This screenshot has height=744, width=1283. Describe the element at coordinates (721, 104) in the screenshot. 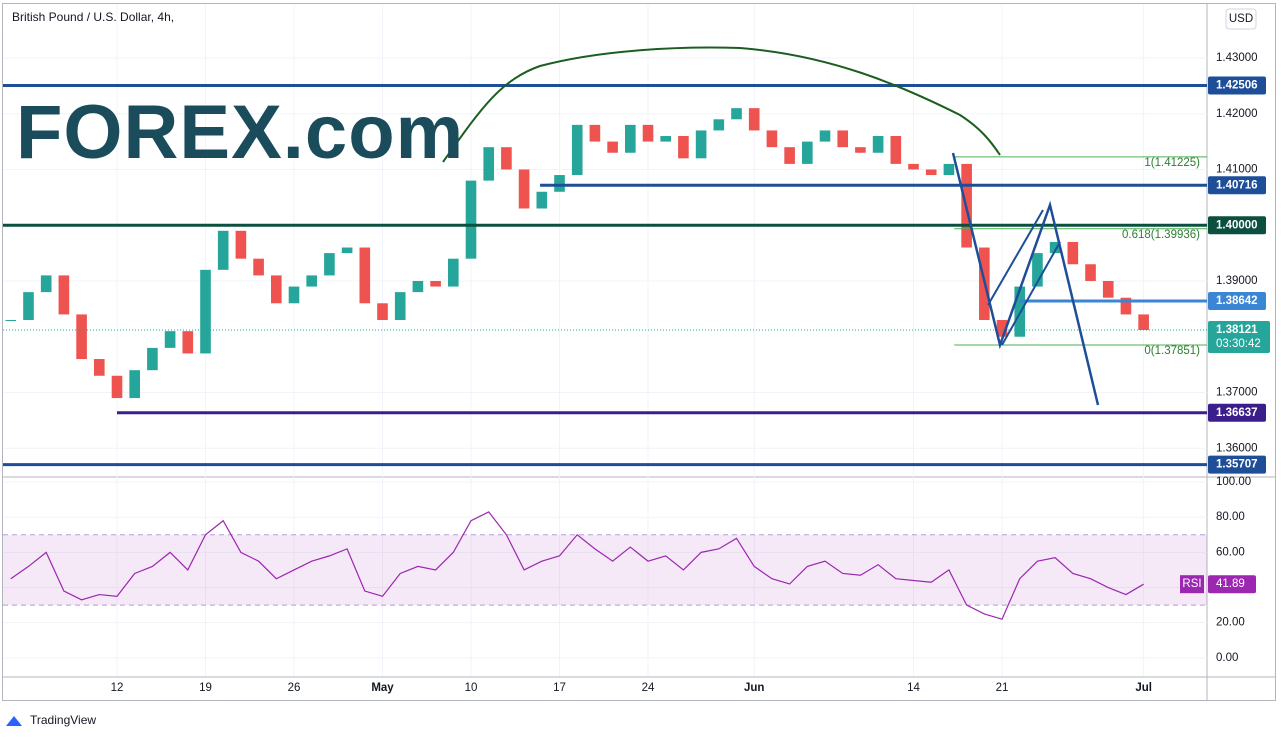

I see `arc-drawing` at that location.